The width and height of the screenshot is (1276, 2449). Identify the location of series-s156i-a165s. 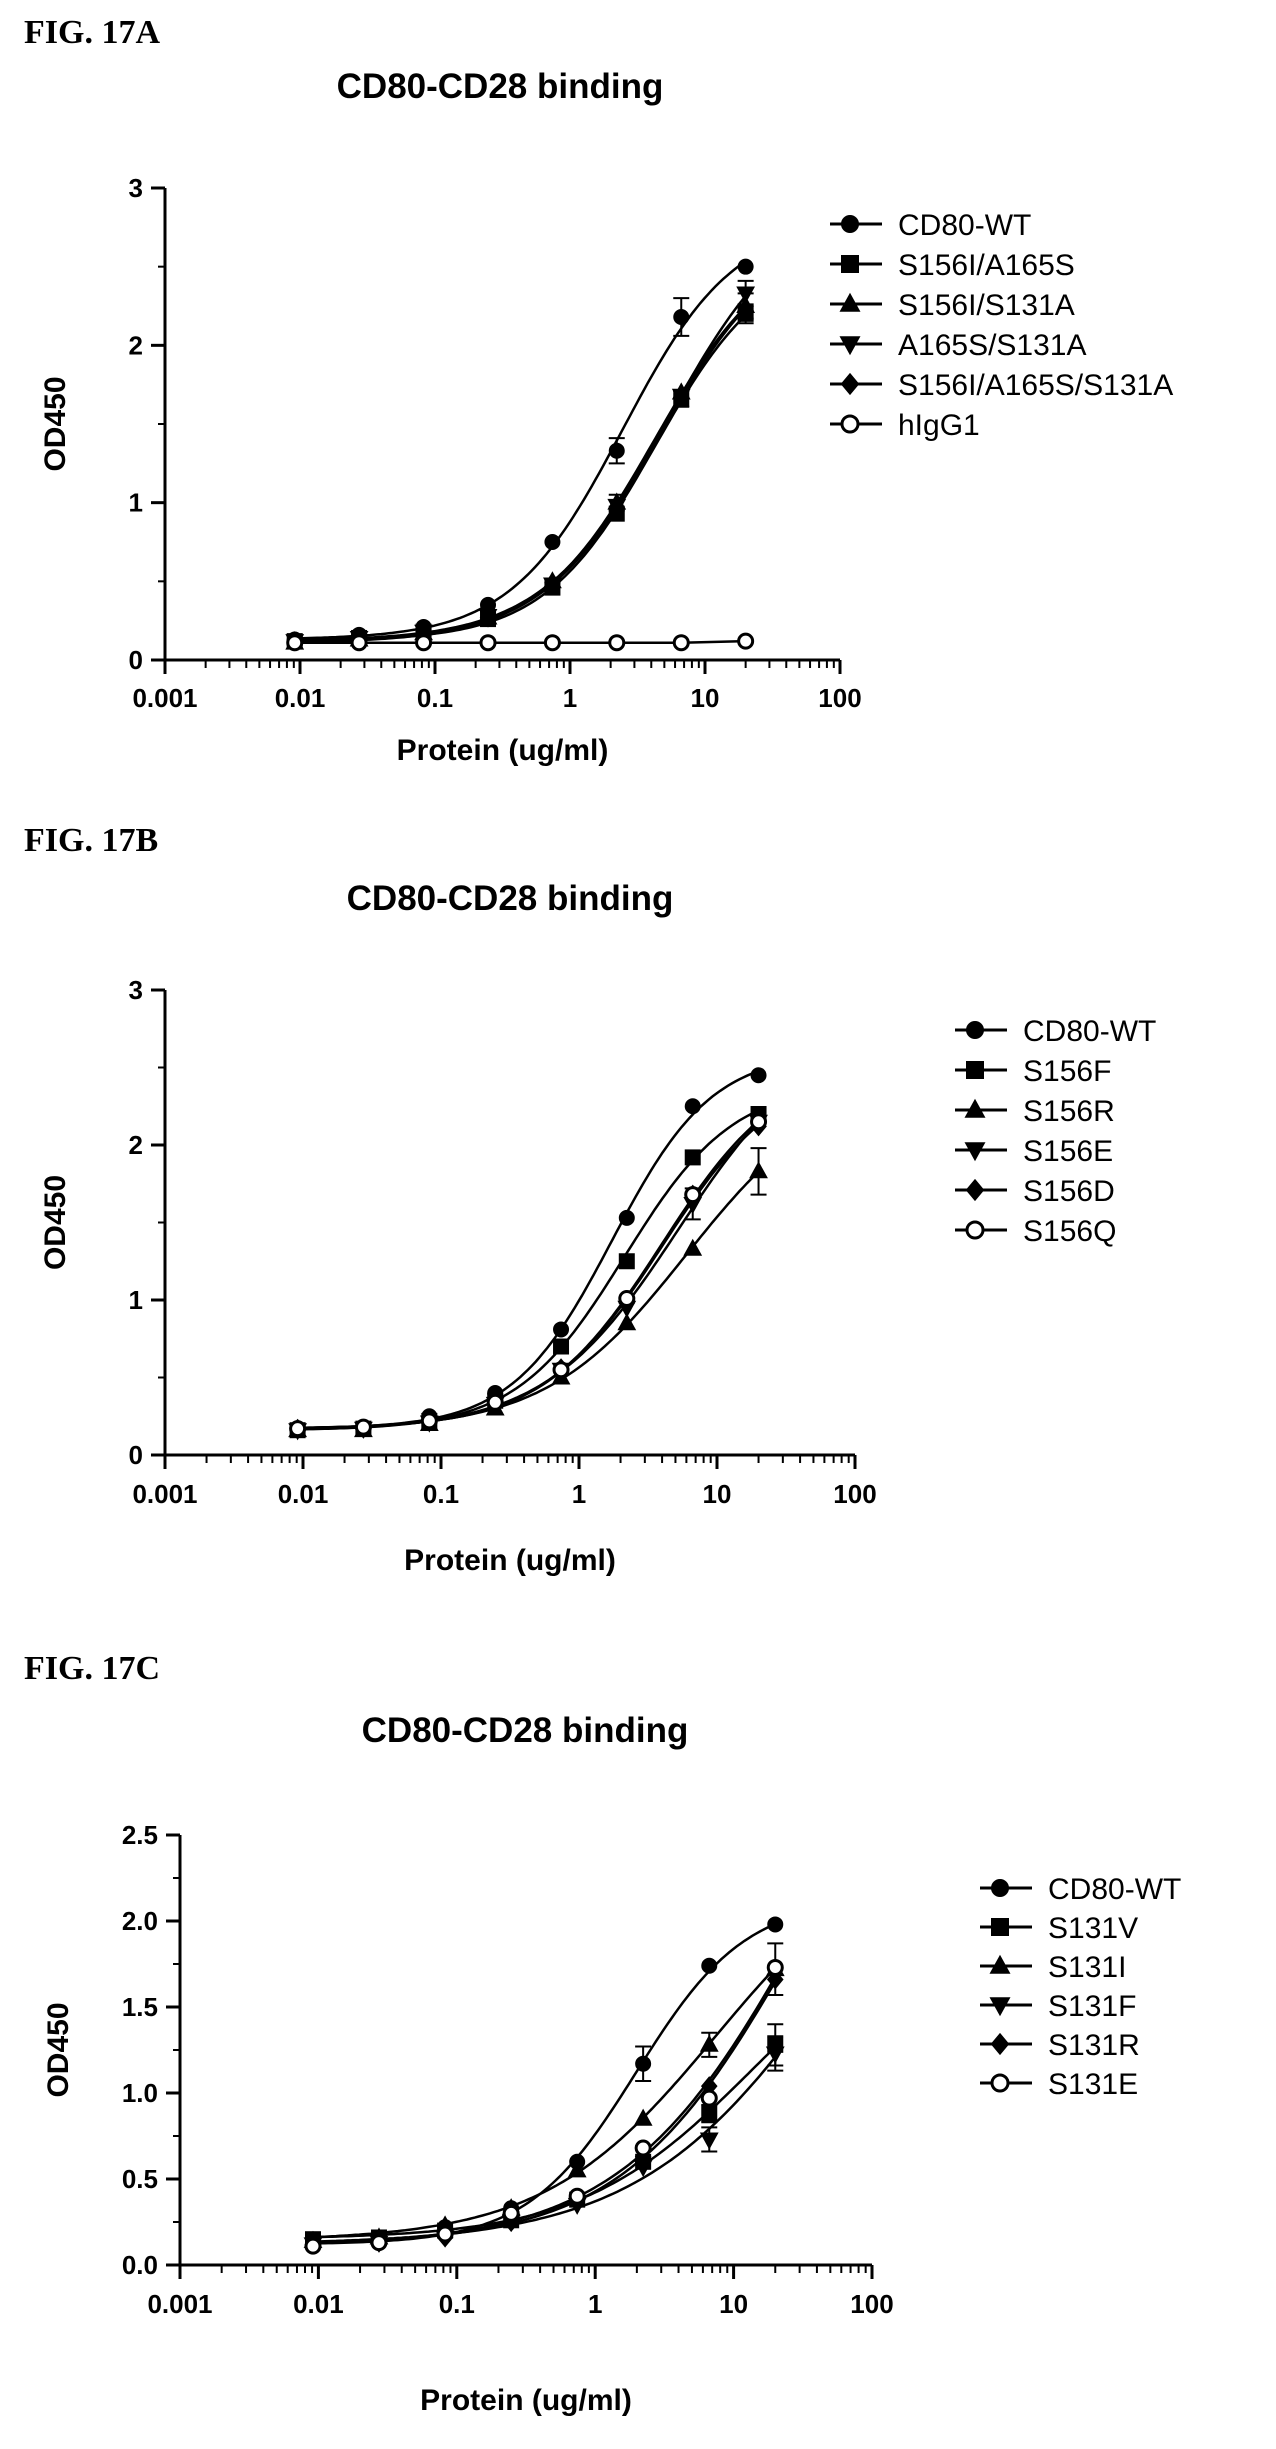
(520, 476).